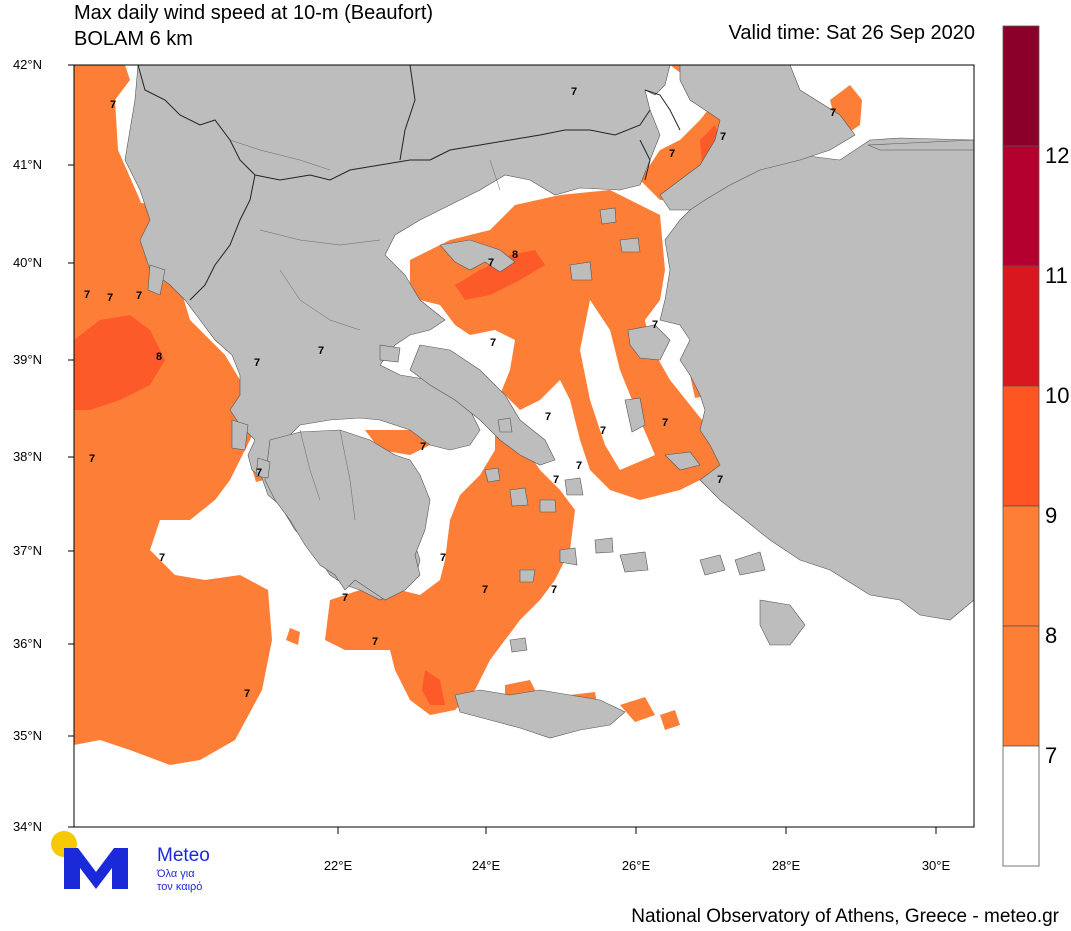  I want to click on lat-label: 39°N, so click(27, 359).